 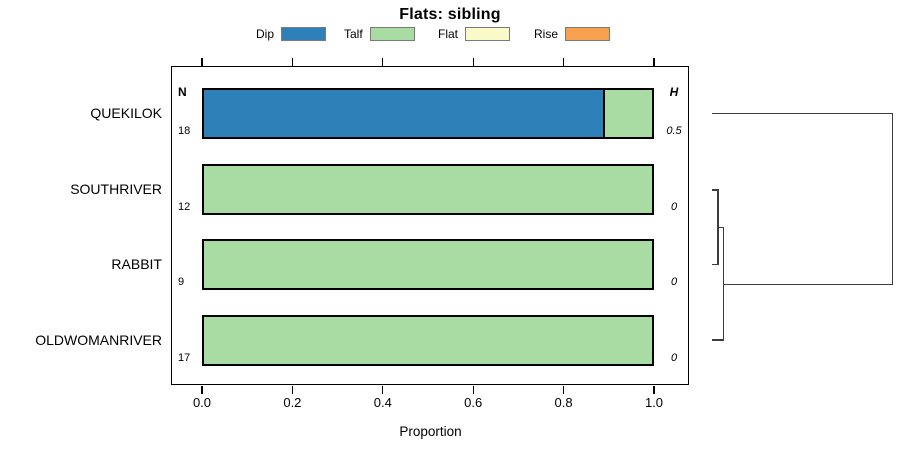 I want to click on x-tick-label: 0.8, so click(x=563, y=402).